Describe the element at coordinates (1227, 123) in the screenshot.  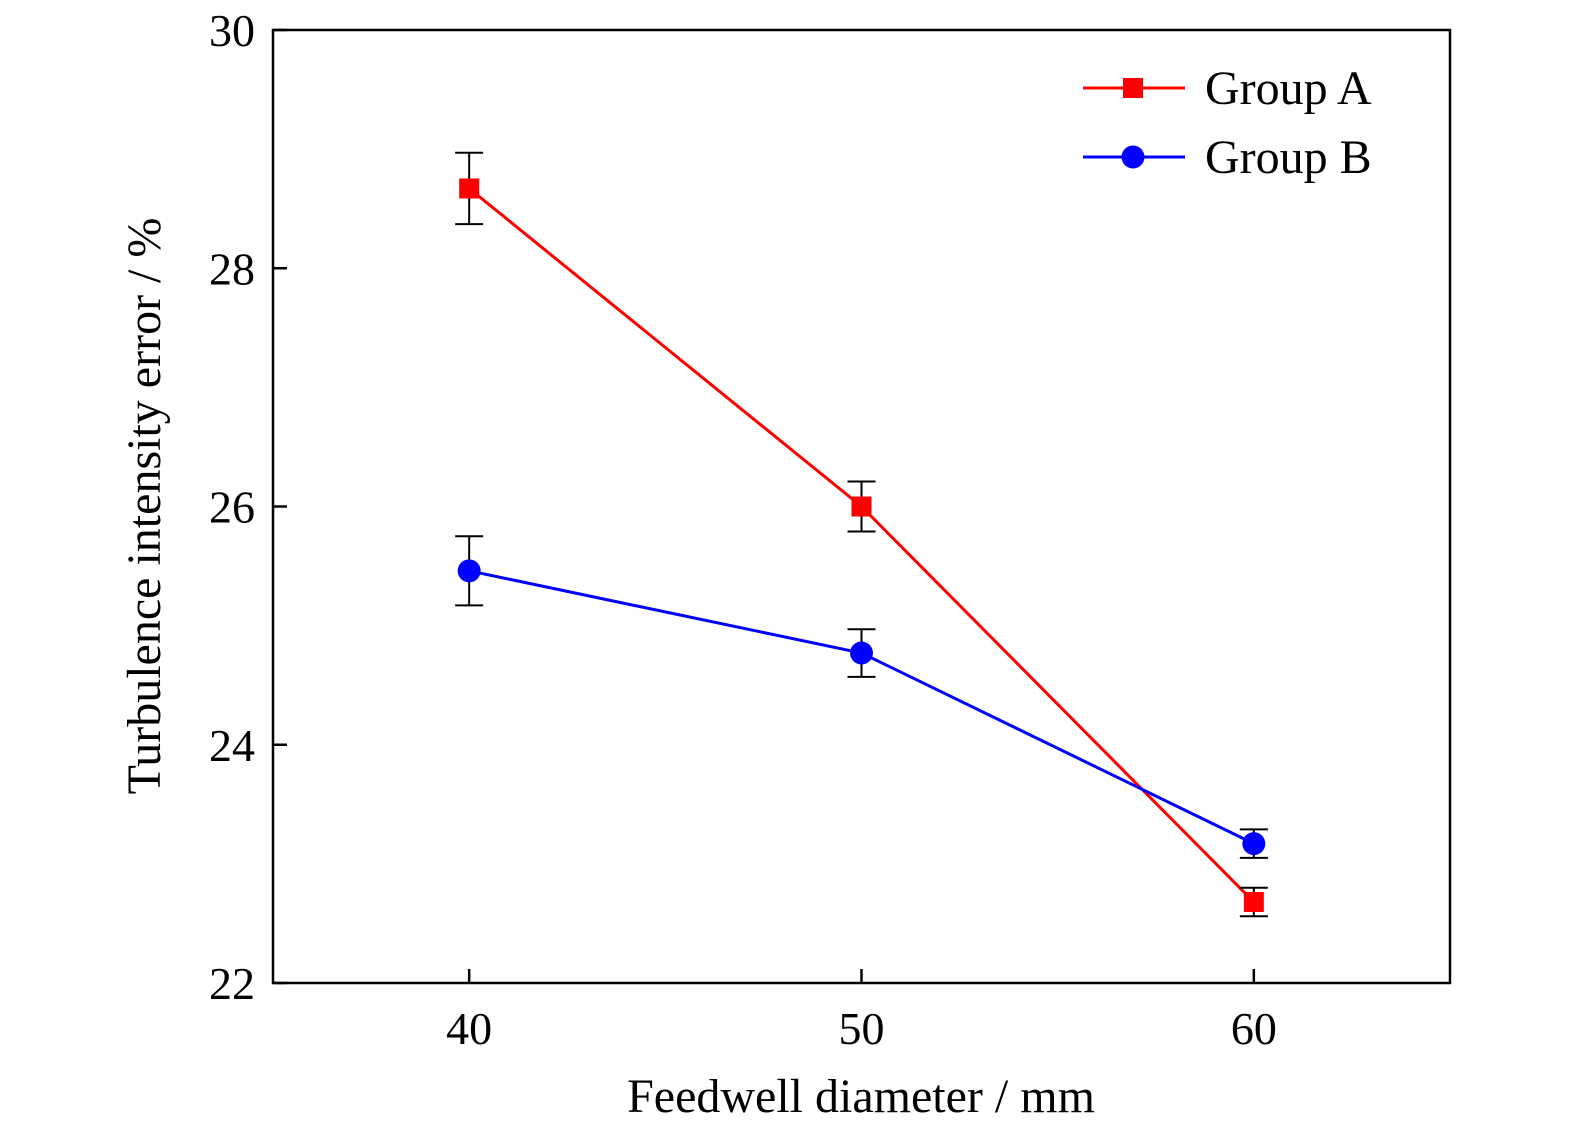
I see `legend: Group A Group B` at that location.